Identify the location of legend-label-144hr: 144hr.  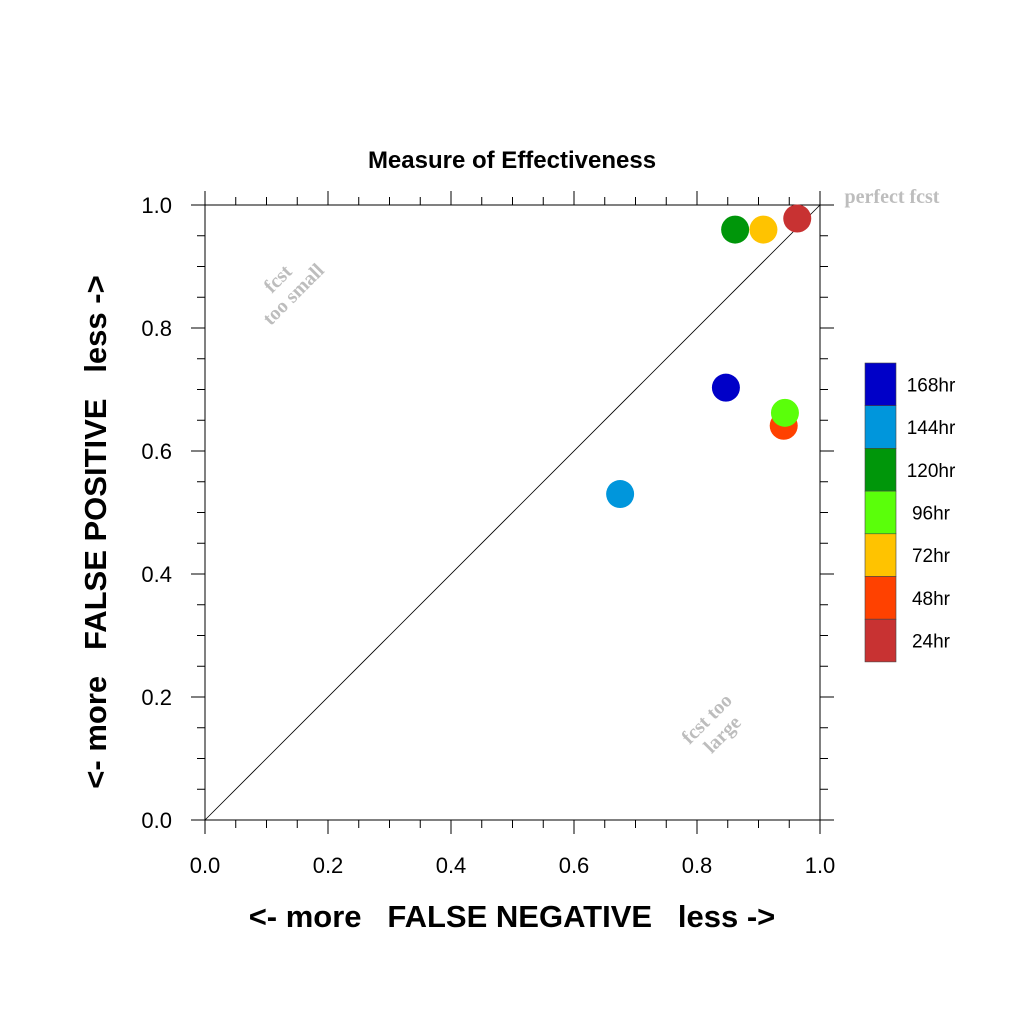
(931, 428).